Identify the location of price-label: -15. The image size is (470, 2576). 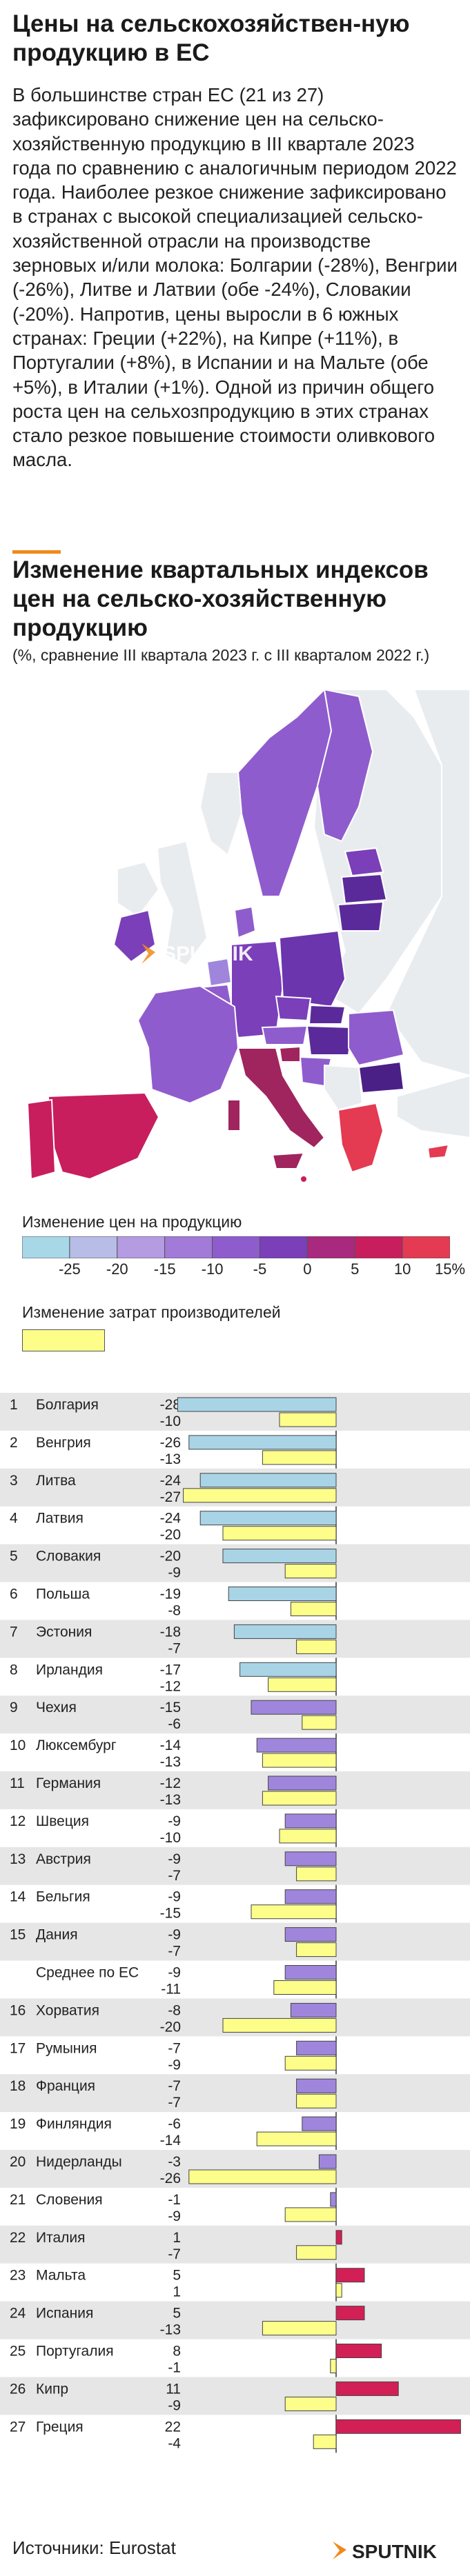
(170, 1707).